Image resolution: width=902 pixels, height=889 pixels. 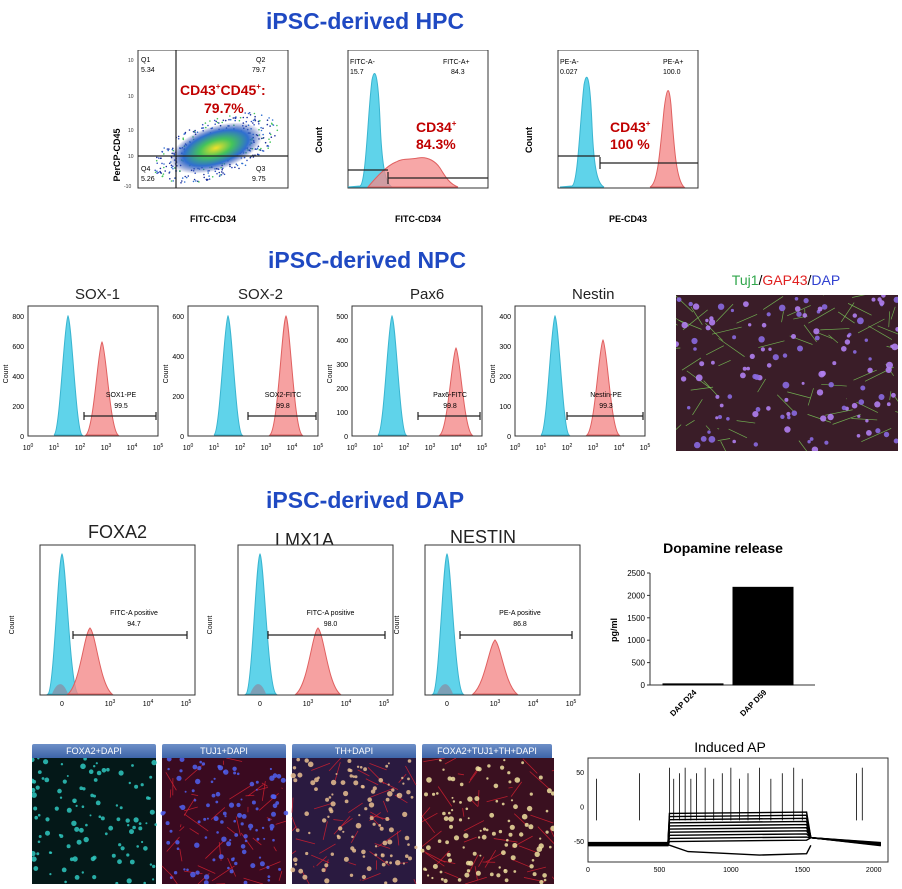 What do you see at coordinates (319, 140) in the screenshot?
I see `cd34-ylabel: Count` at bounding box center [319, 140].